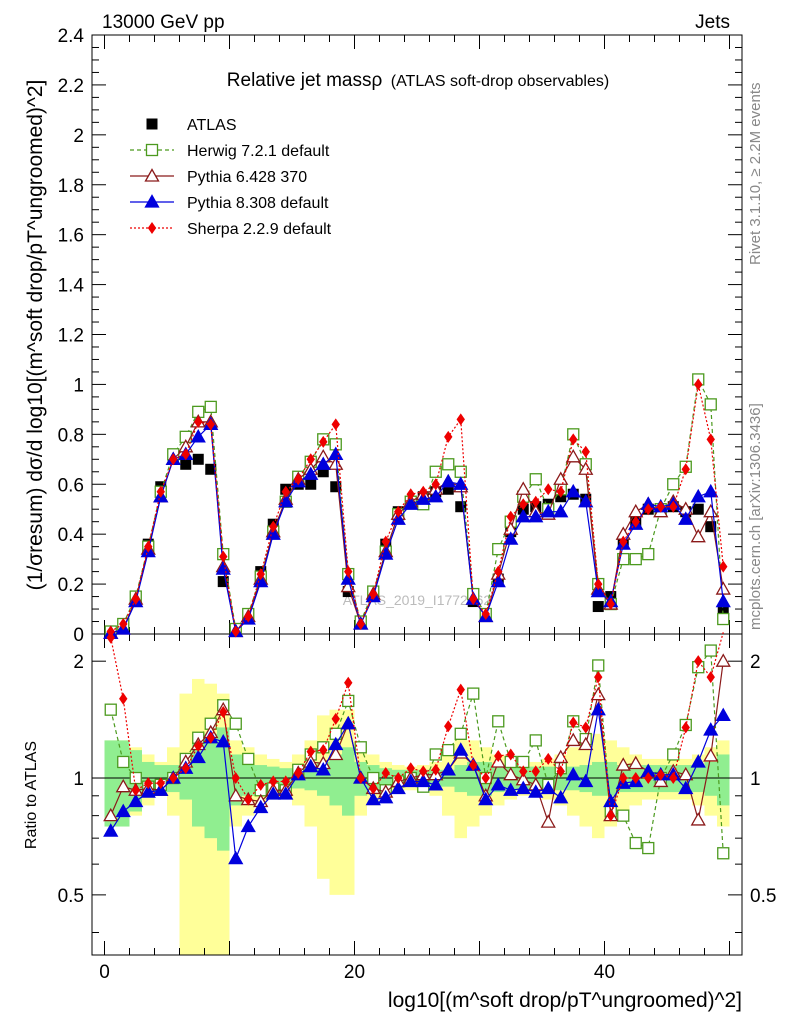 This screenshot has width=786, height=1024. Describe the element at coordinates (31, 795) in the screenshot. I see `ratio-y-axis-label: Ratio to ATLAS` at that location.